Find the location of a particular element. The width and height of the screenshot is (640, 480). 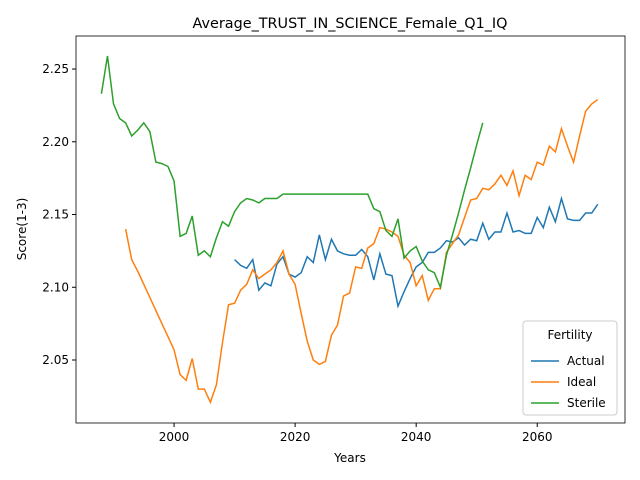

x-tick-label: 2040 is located at coordinates (416, 437).